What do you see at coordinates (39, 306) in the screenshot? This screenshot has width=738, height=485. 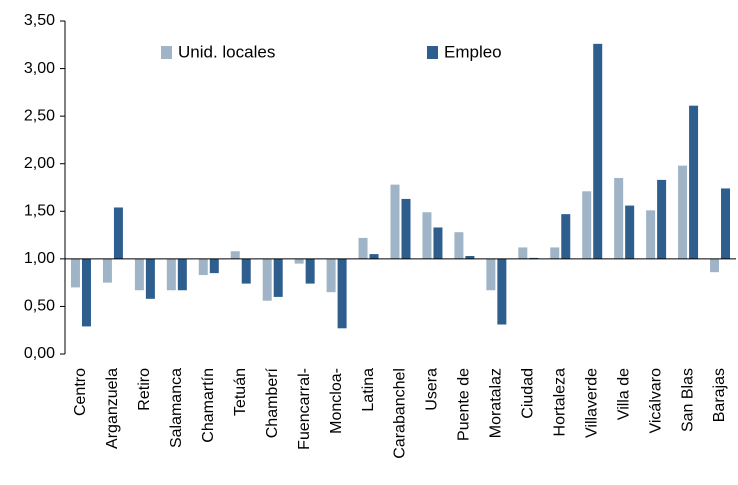 I see `y-tick-label: 0,50` at bounding box center [39, 306].